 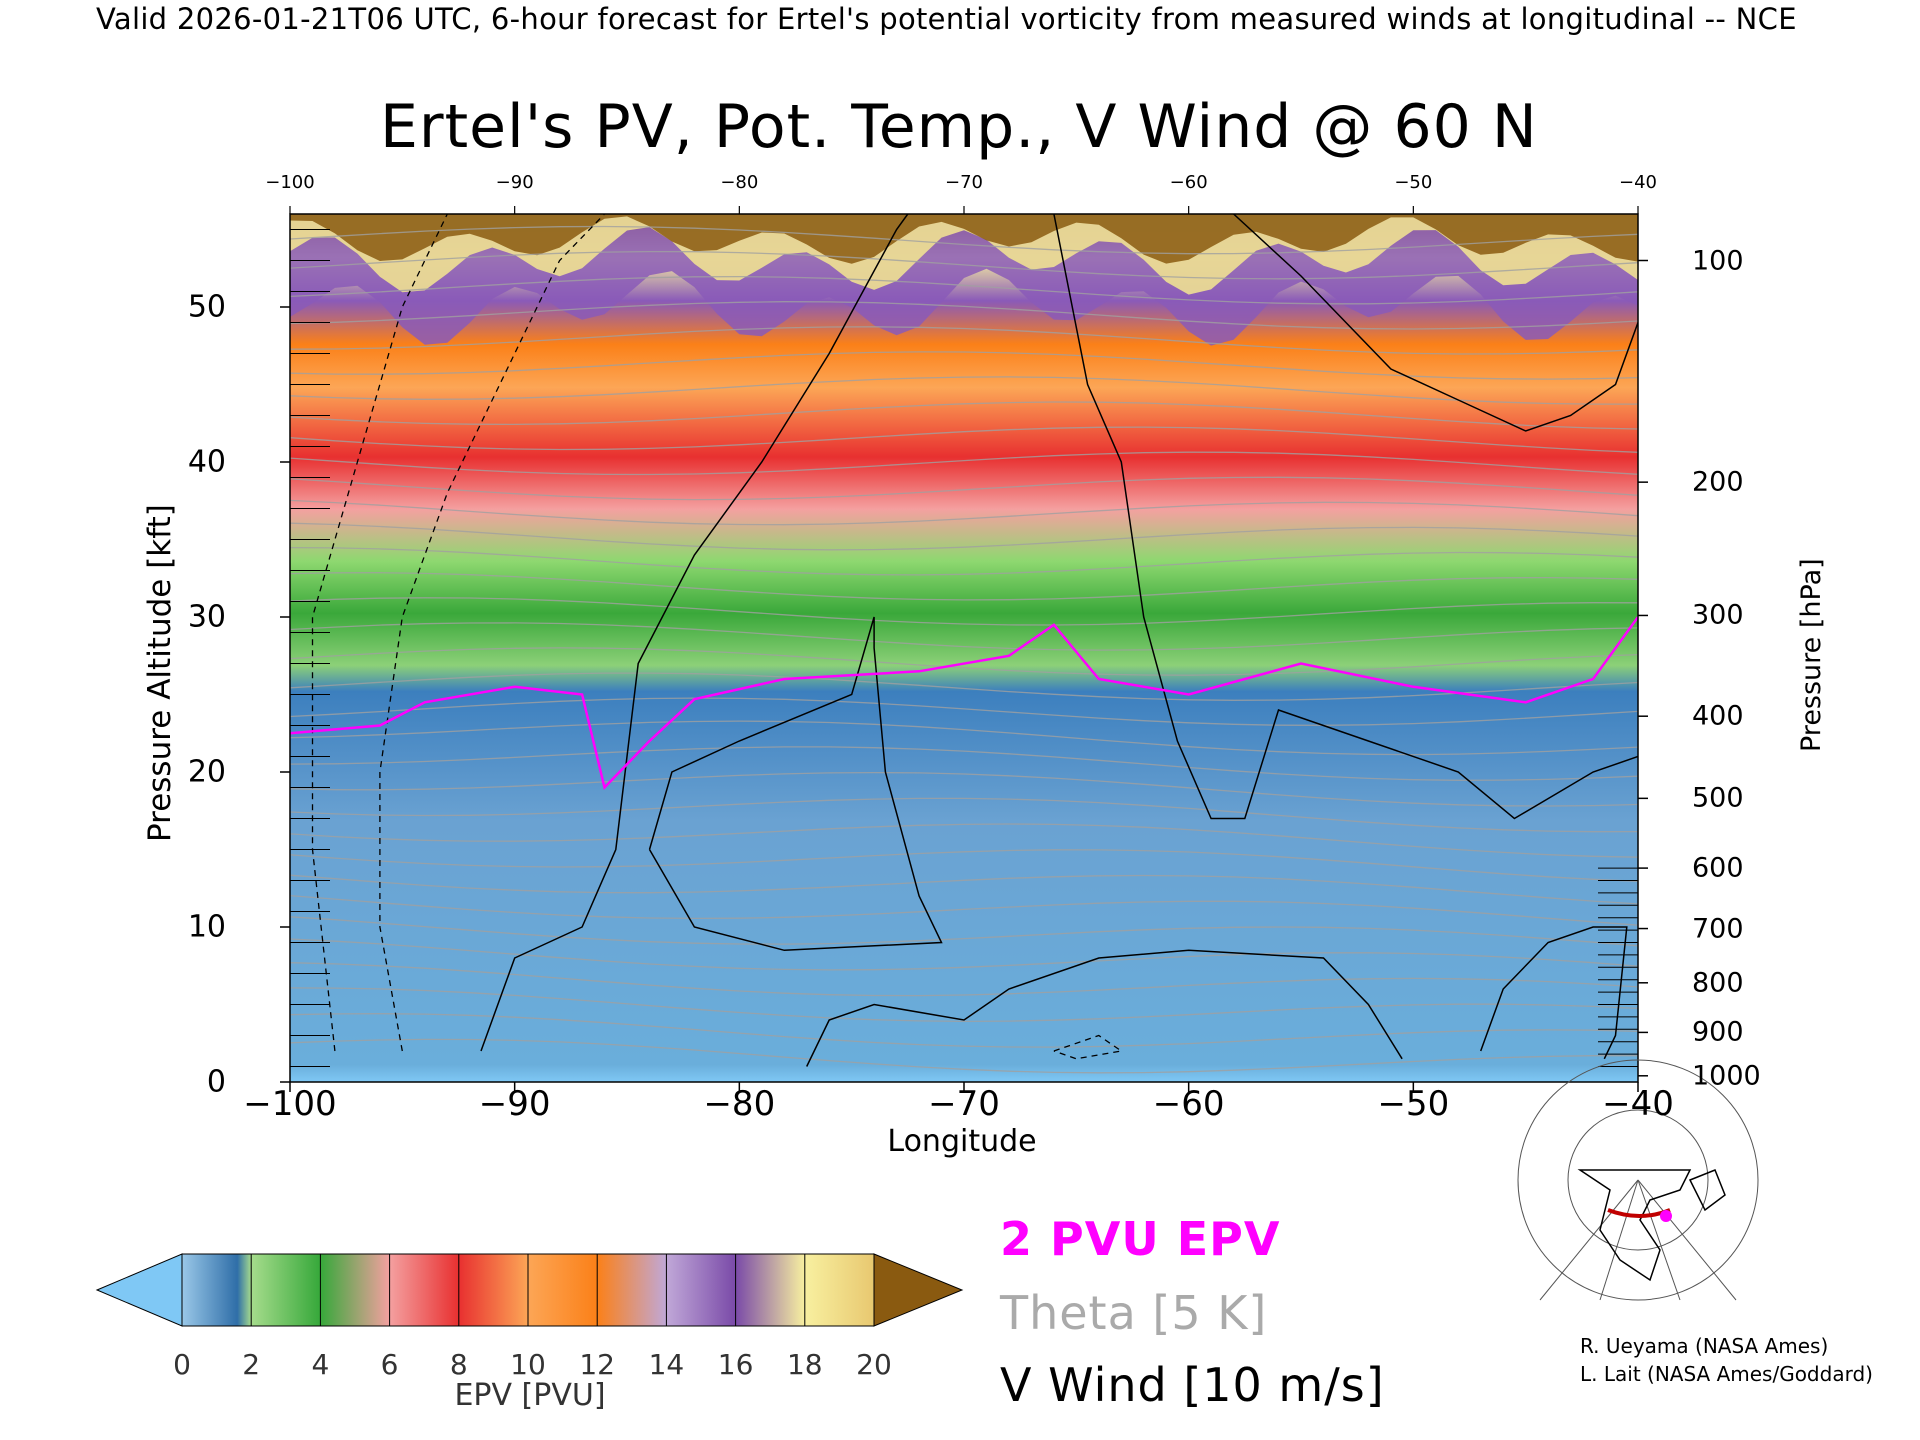 What do you see at coordinates (206, 307) in the screenshot?
I see `y-left-tick-label: 50` at bounding box center [206, 307].